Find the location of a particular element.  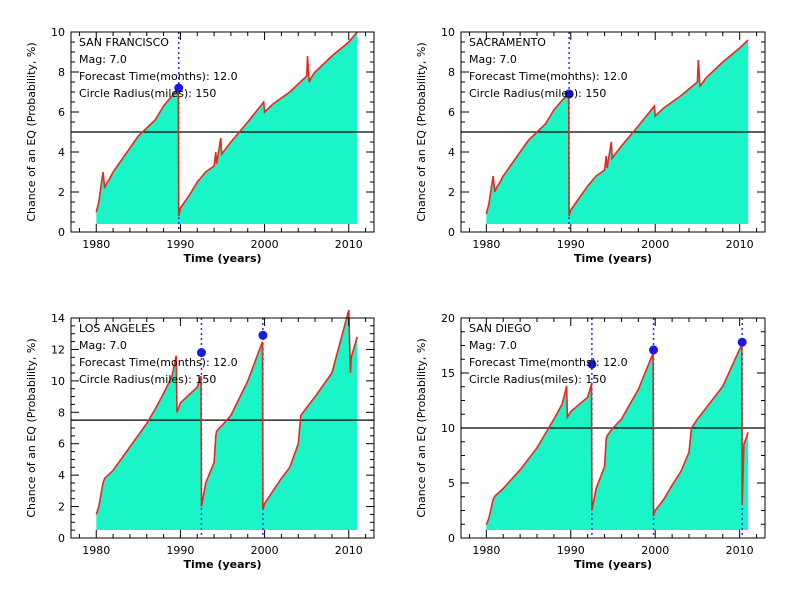

chart-title: SACRAMENTO is located at coordinates (507, 42).